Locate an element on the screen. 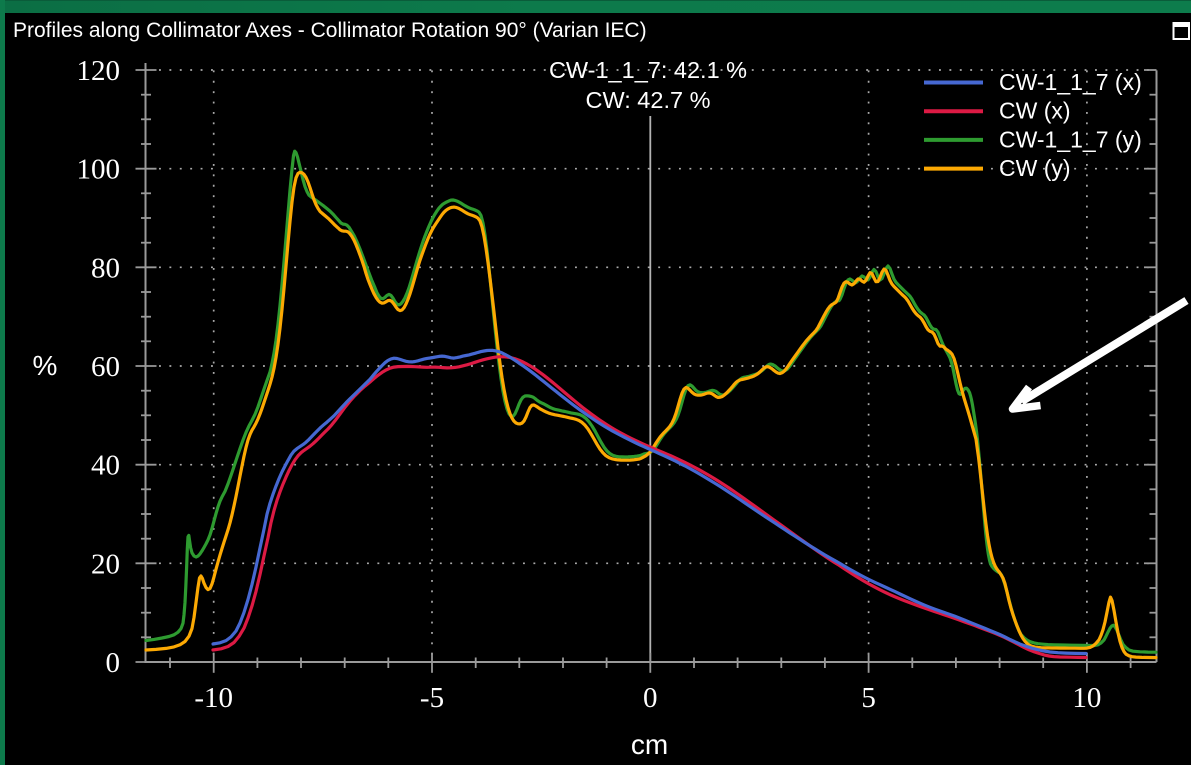  svg-text: 100 is located at coordinates (99, 170).